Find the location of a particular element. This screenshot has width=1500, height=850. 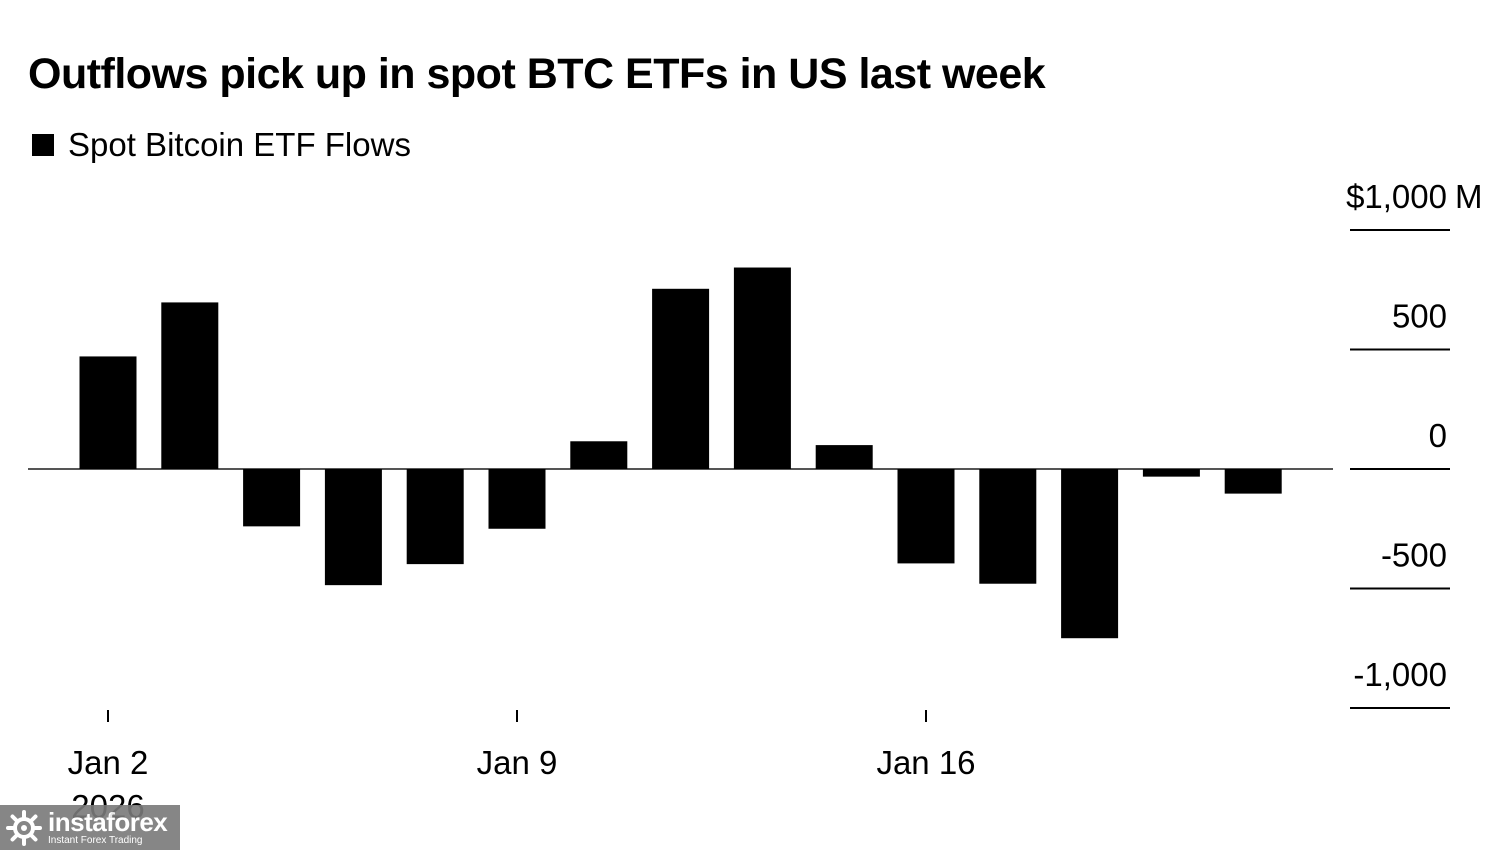

y-tick-label: 500 is located at coordinates (1419, 316).